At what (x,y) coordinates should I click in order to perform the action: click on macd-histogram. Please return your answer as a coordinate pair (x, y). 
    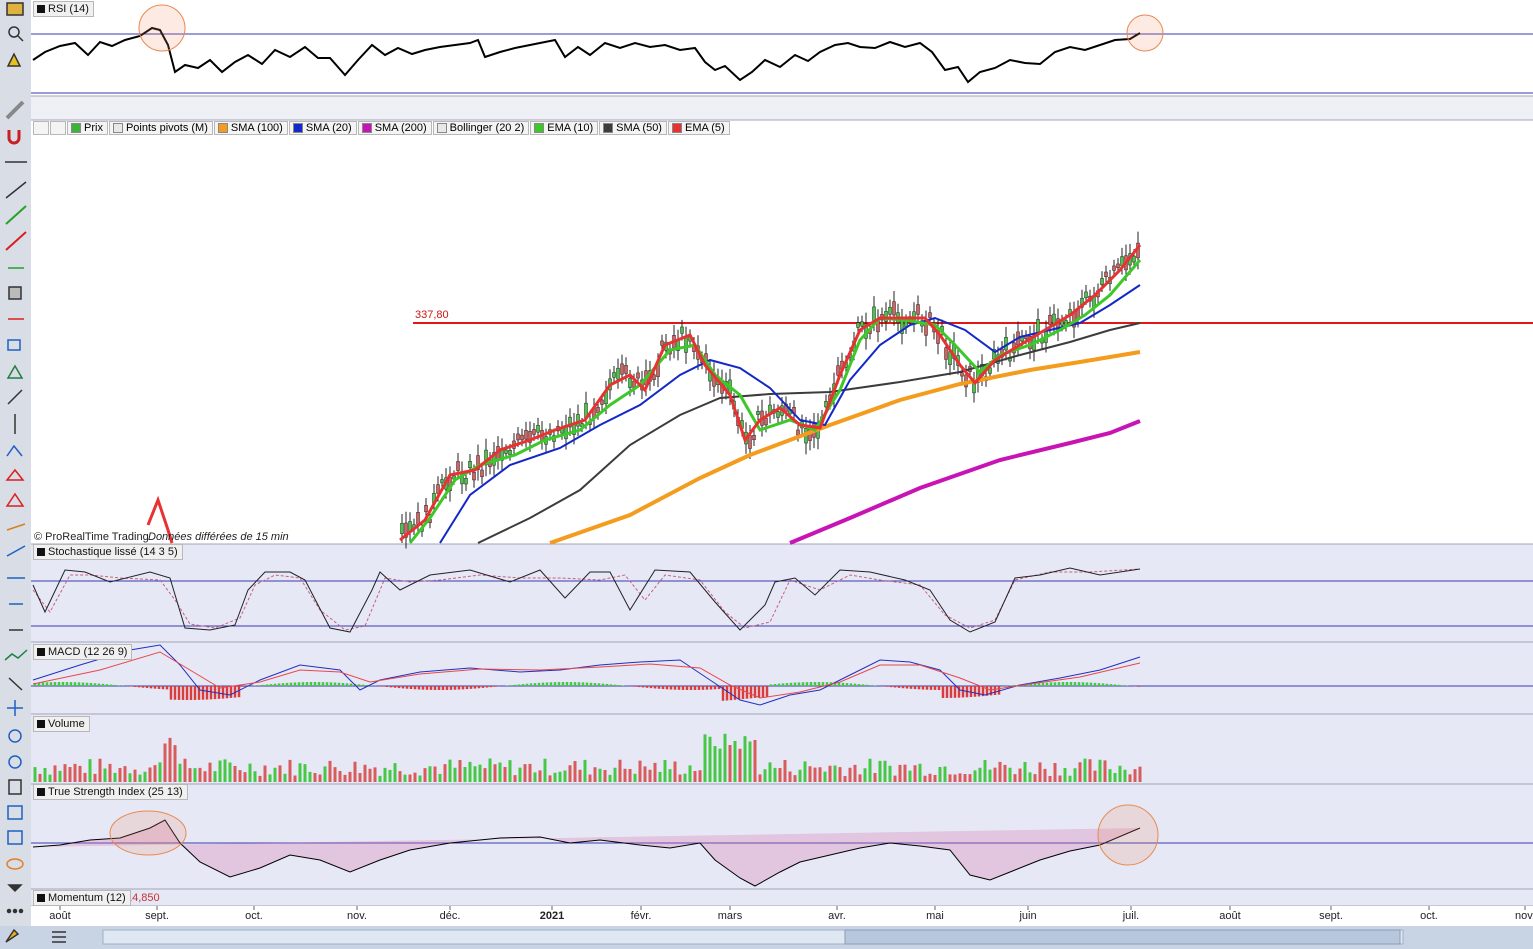
    Looking at the image, I should click on (587, 691).